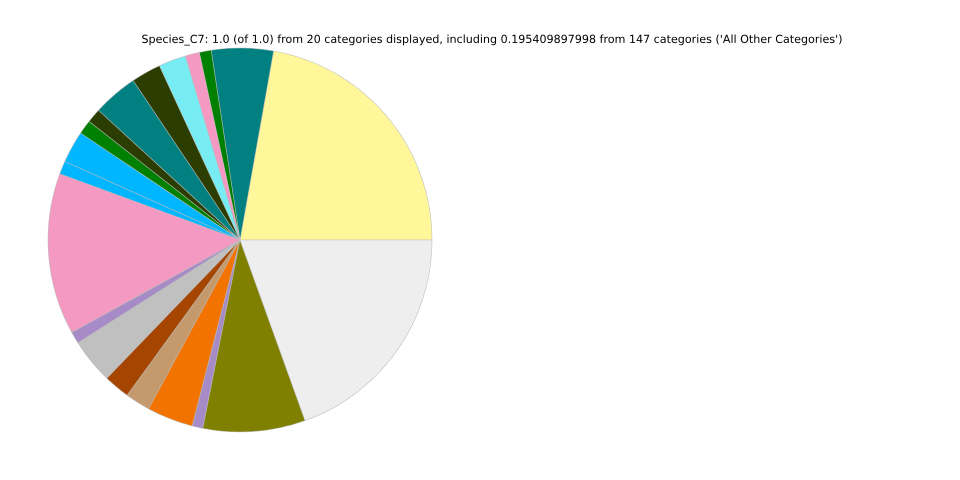  What do you see at coordinates (492, 40) in the screenshot?
I see `text: Species_C7: 1.0 (of 1.0) from 20 categories displayed, including 0.195409897998 from 147 categories ('All Other Categories')` at bounding box center [492, 40].